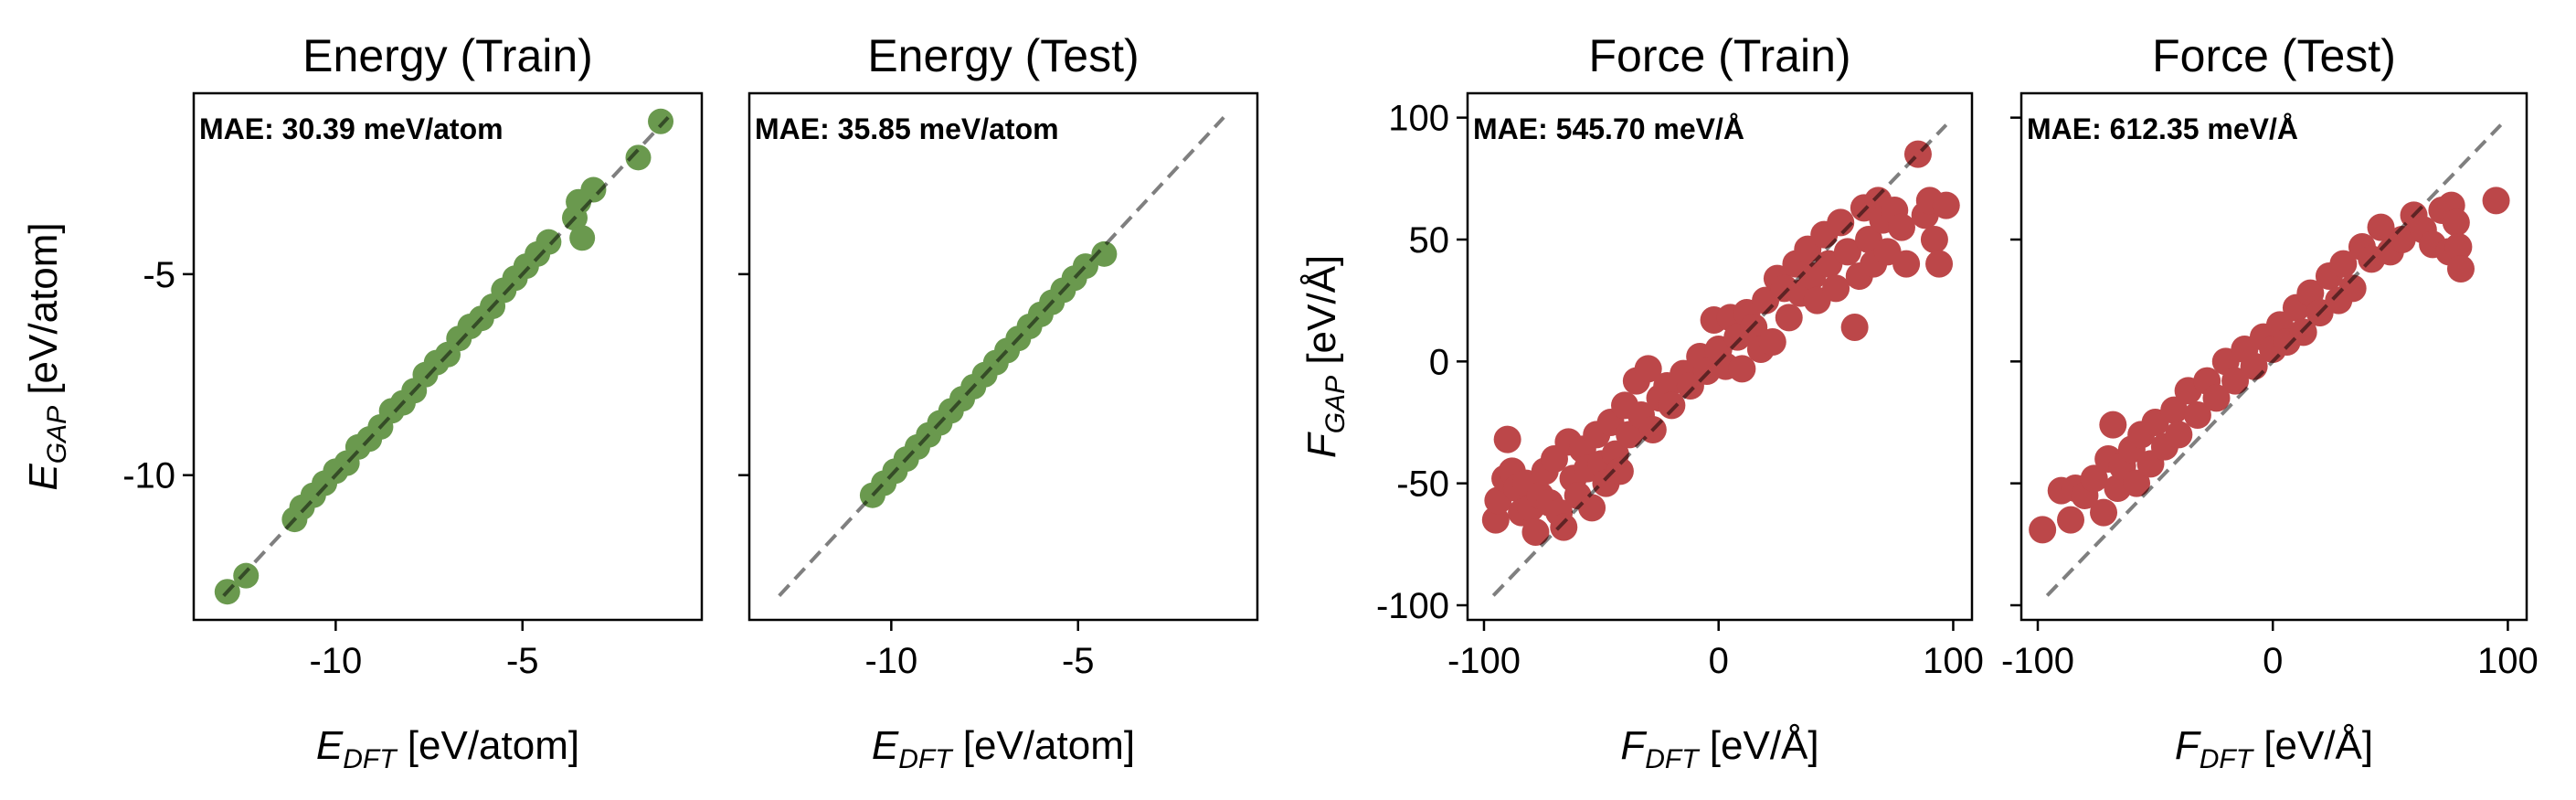  What do you see at coordinates (1422, 484) in the screenshot?
I see `y-tick-label: -50` at bounding box center [1422, 484].